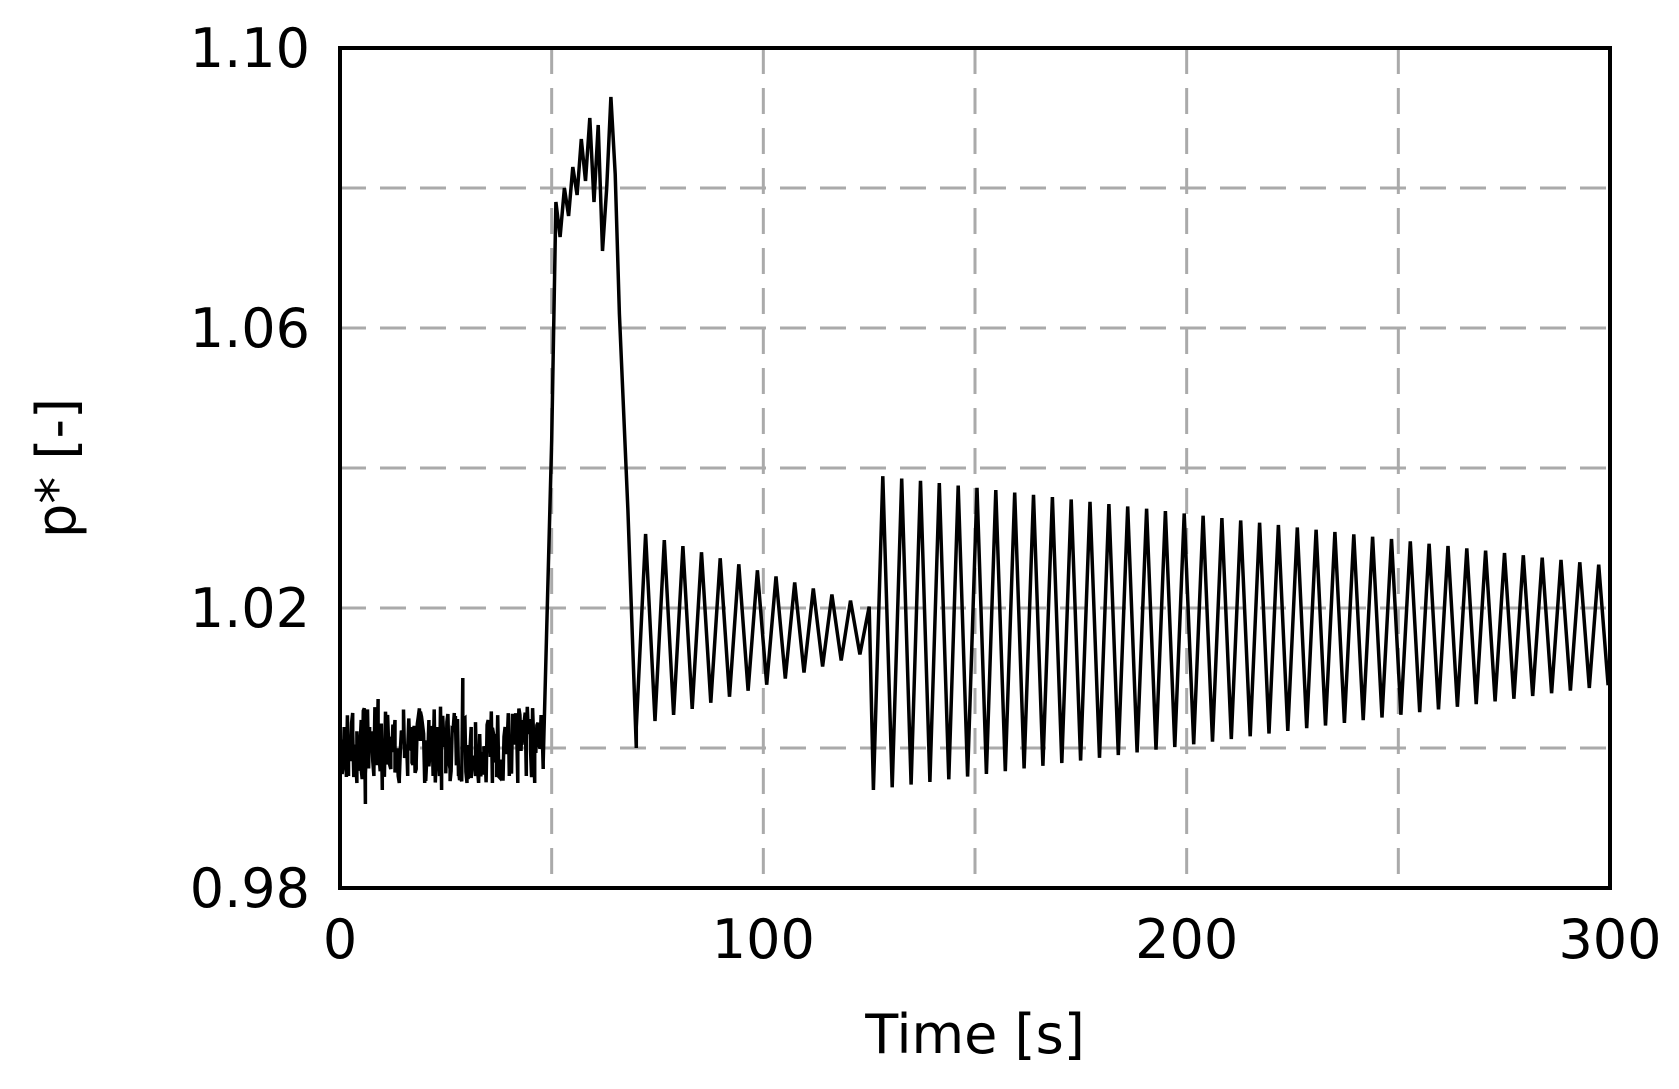 The image size is (1679, 1089). Describe the element at coordinates (992, 939) in the screenshot. I see `x-tick-labels: 0 100 200 300` at that location.